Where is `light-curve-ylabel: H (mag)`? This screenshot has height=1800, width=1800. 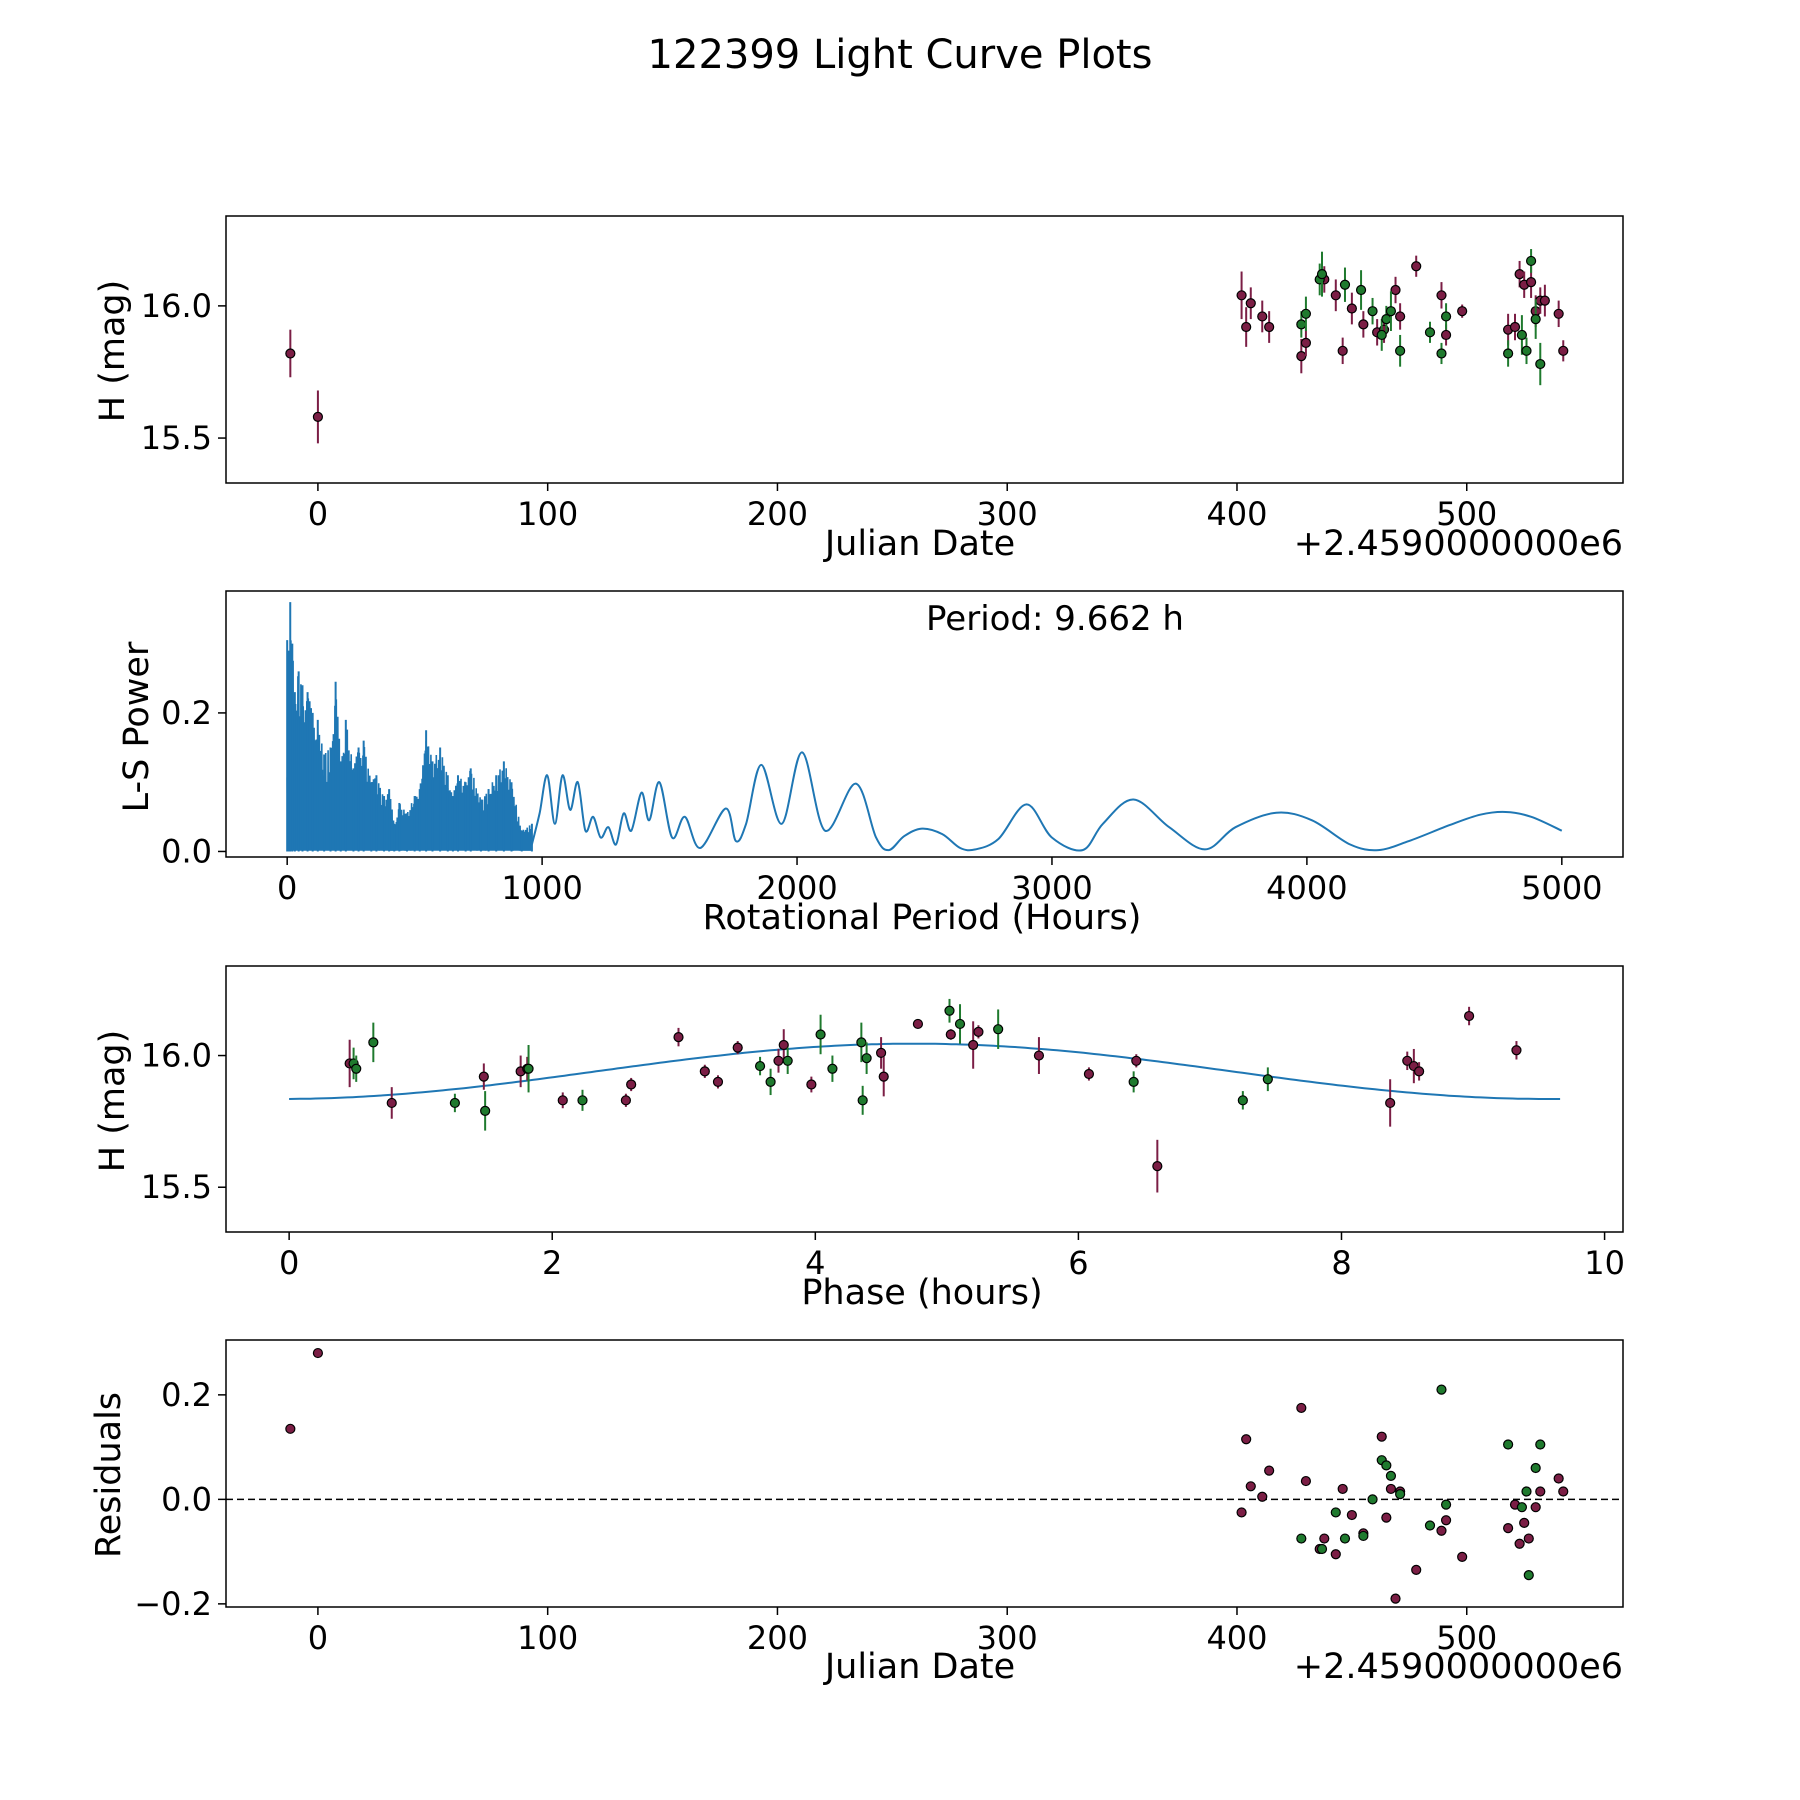 light-curve-ylabel: H (mag) is located at coordinates (113, 351).